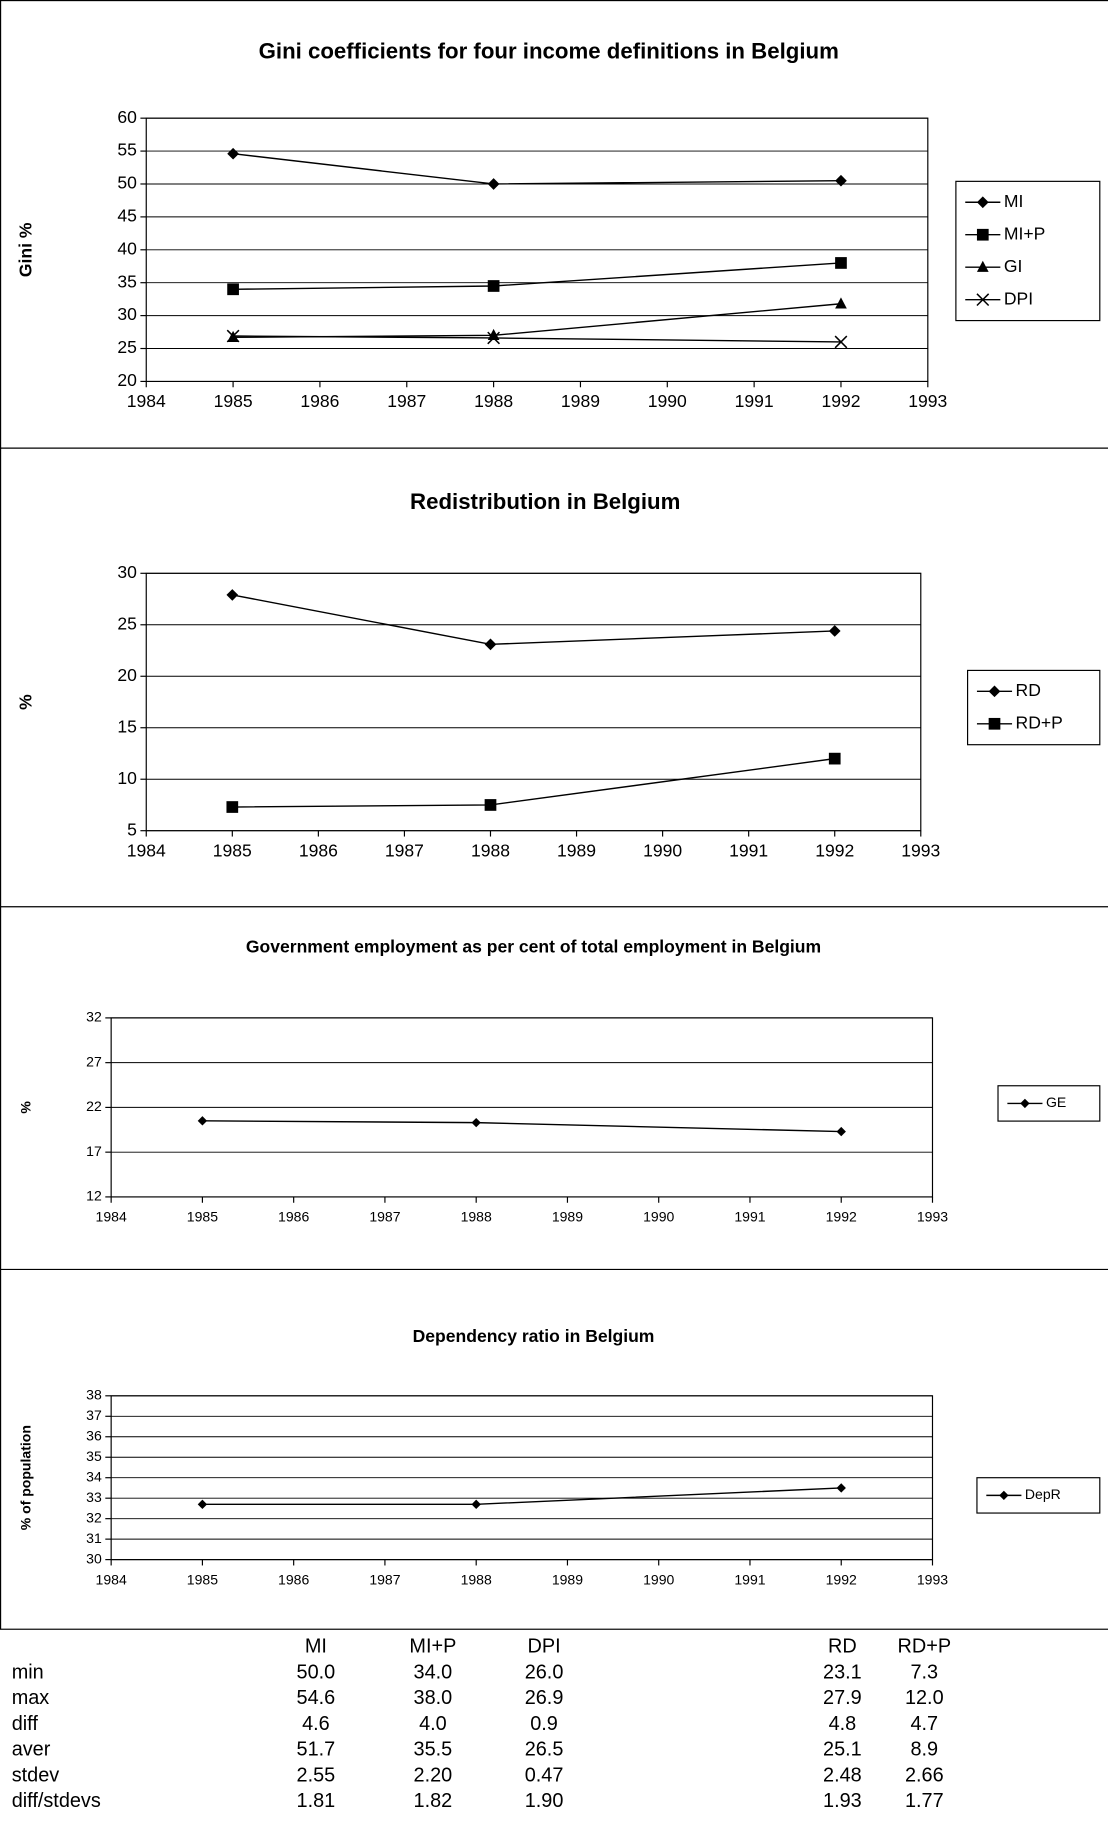 The width and height of the screenshot is (1108, 1834). Describe the element at coordinates (842, 1801) in the screenshot. I see `cell: 1.93` at that location.